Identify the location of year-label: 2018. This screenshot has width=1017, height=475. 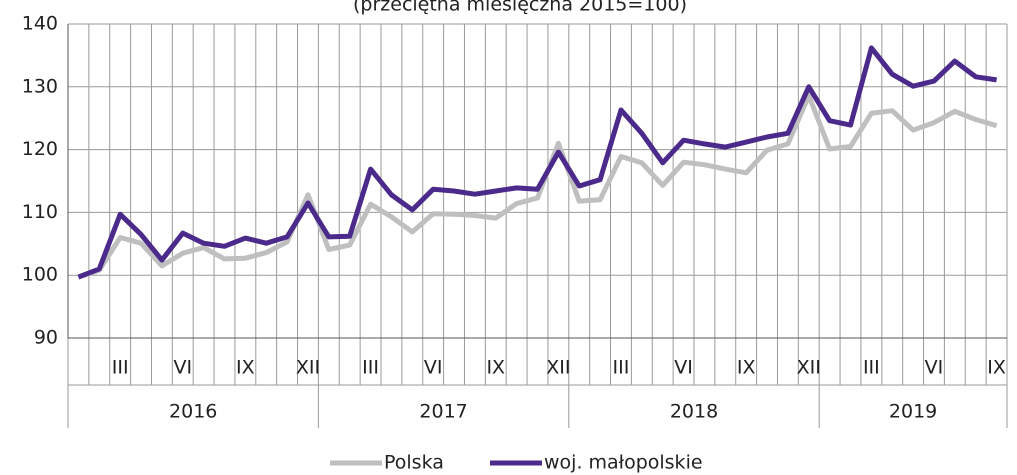
(694, 412).